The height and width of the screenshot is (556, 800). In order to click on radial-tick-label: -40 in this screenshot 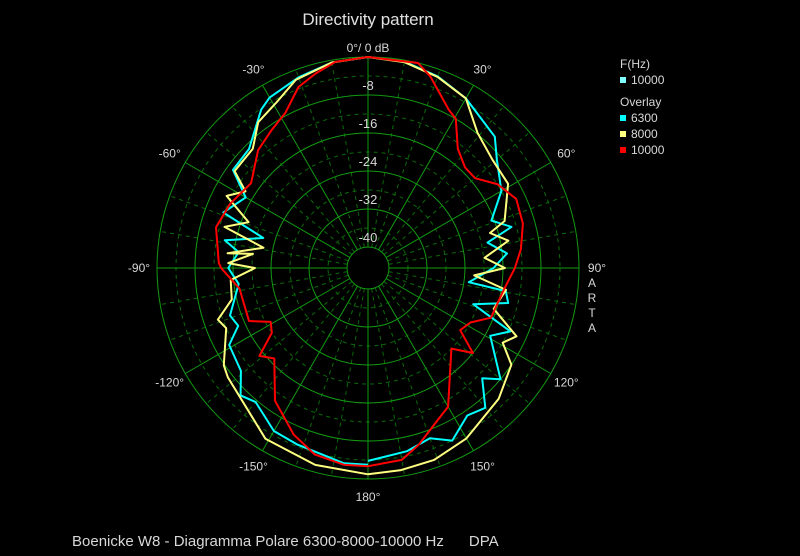, I will do `click(368, 237)`.